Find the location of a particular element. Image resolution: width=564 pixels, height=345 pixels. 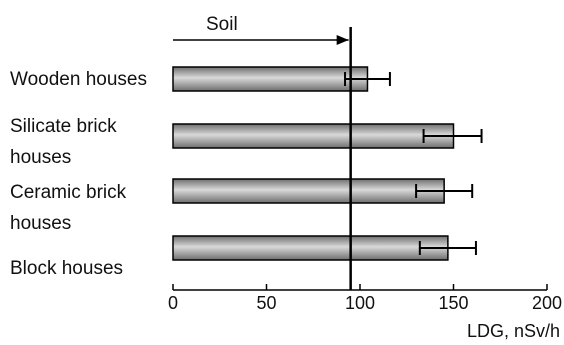

x-tick-label: 150 is located at coordinates (453, 303).